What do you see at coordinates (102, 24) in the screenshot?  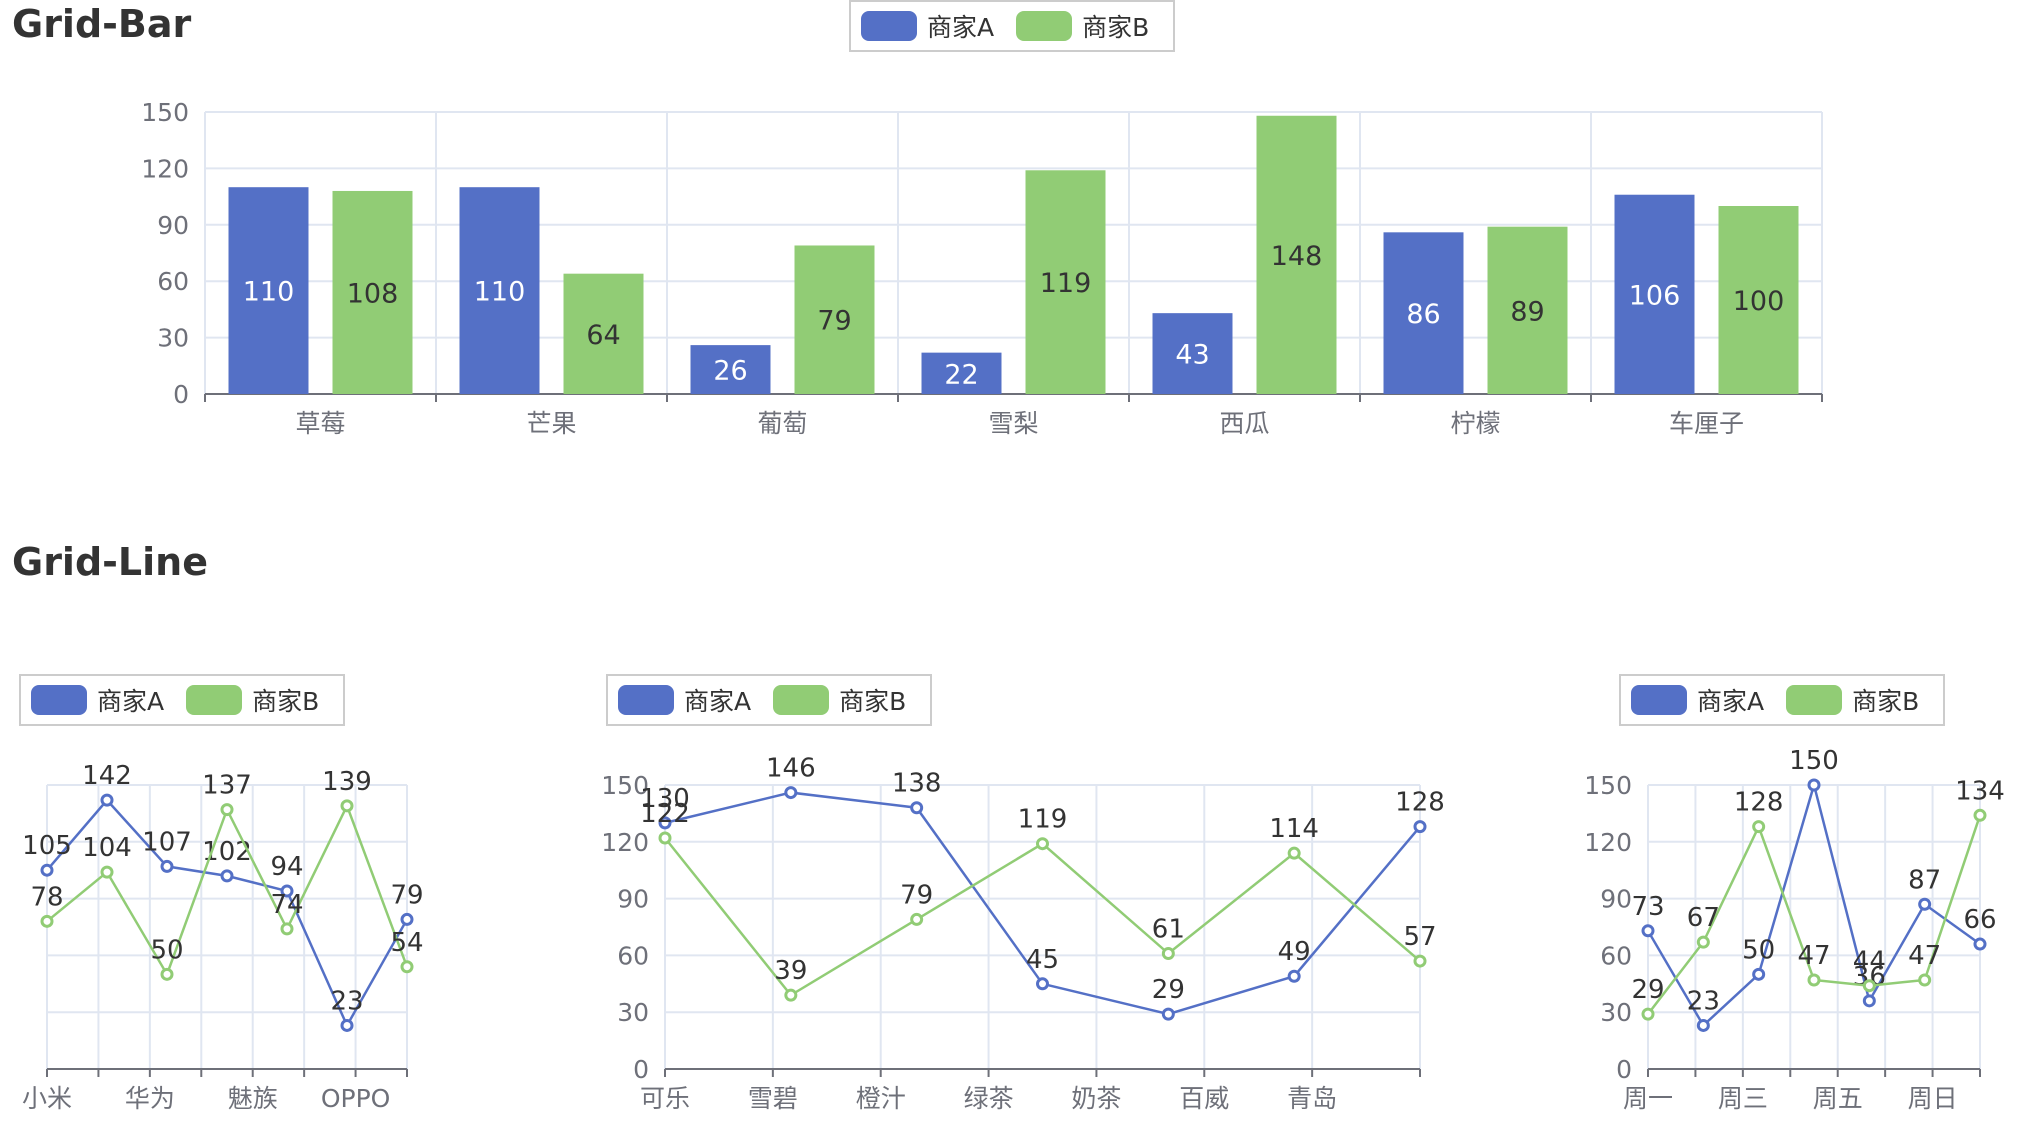 I see `bar-section-title: Grid-Bar` at bounding box center [102, 24].